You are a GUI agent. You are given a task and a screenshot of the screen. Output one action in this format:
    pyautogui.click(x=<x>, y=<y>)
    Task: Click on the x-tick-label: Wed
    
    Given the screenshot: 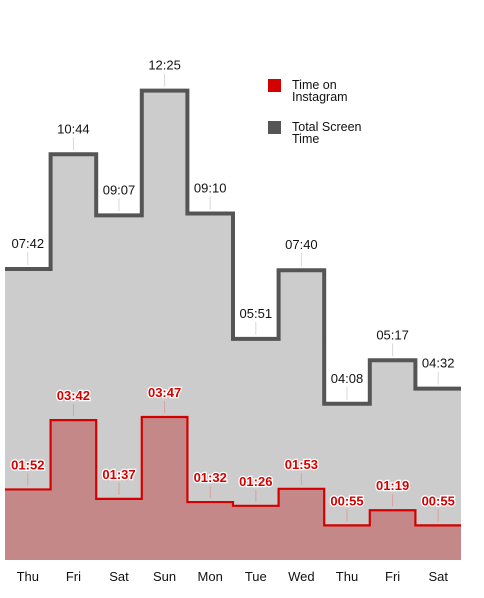 What is the action you would take?
    pyautogui.click(x=301, y=576)
    